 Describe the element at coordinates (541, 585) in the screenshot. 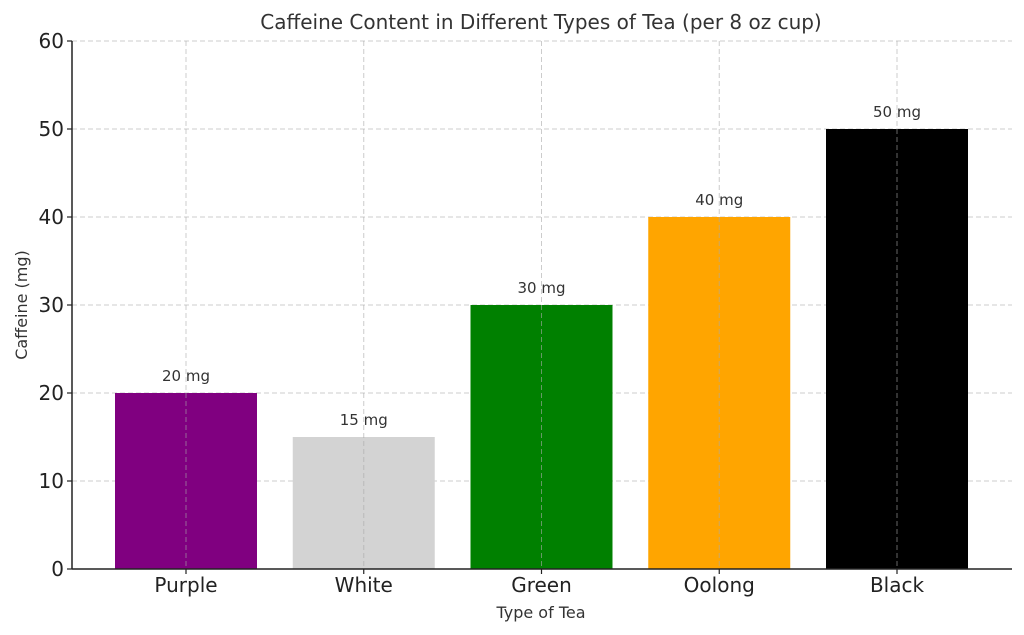

I see `x-tick-label: Green` at that location.